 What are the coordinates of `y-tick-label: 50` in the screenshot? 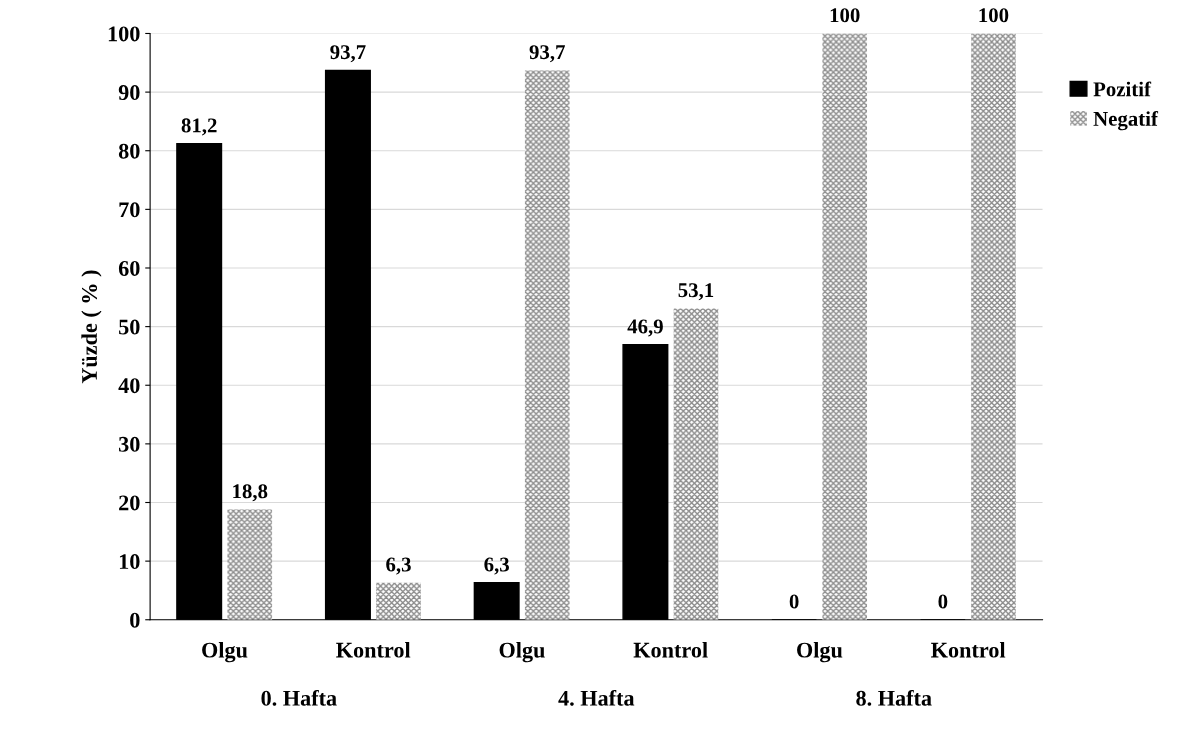 It's located at (129, 327).